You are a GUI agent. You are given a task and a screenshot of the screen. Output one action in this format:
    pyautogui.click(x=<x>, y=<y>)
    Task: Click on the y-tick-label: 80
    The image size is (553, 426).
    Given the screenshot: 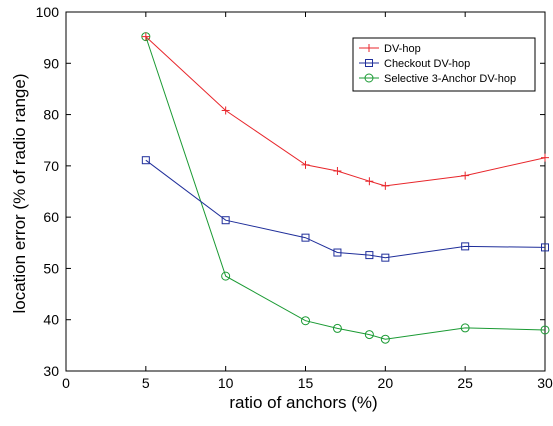 What is the action you would take?
    pyautogui.click(x=51, y=115)
    